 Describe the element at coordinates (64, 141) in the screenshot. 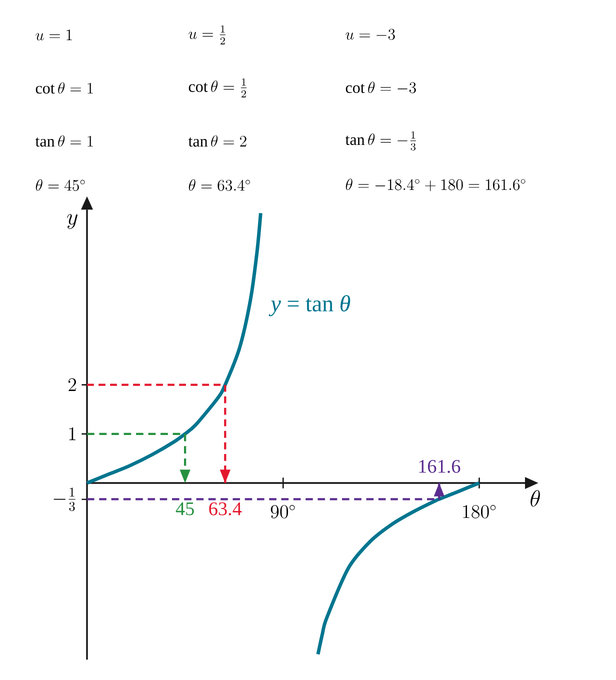

I see `text: $\tan\theta = 1$` at that location.